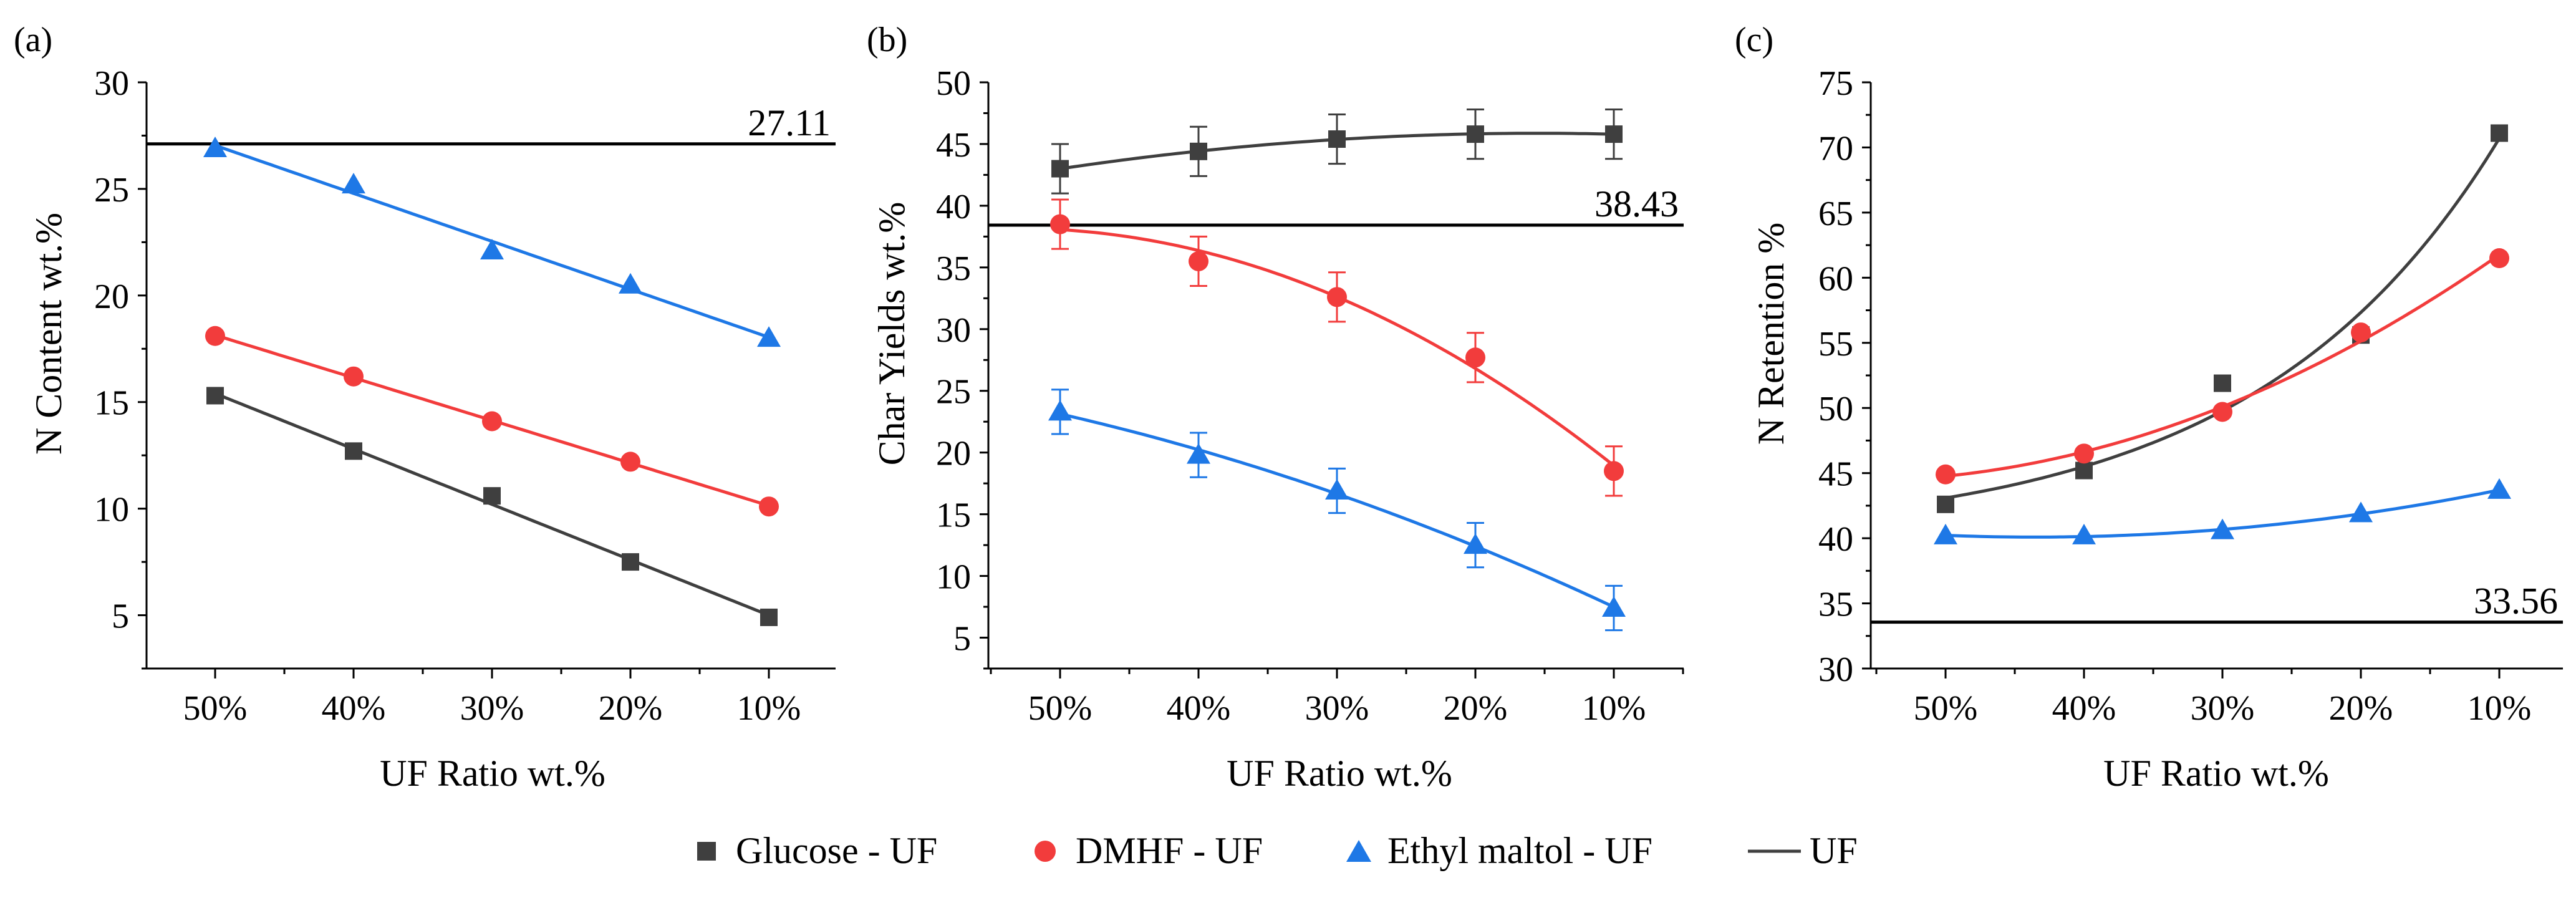  I want to click on panel-b-y-tick-label: 30, so click(953, 330).